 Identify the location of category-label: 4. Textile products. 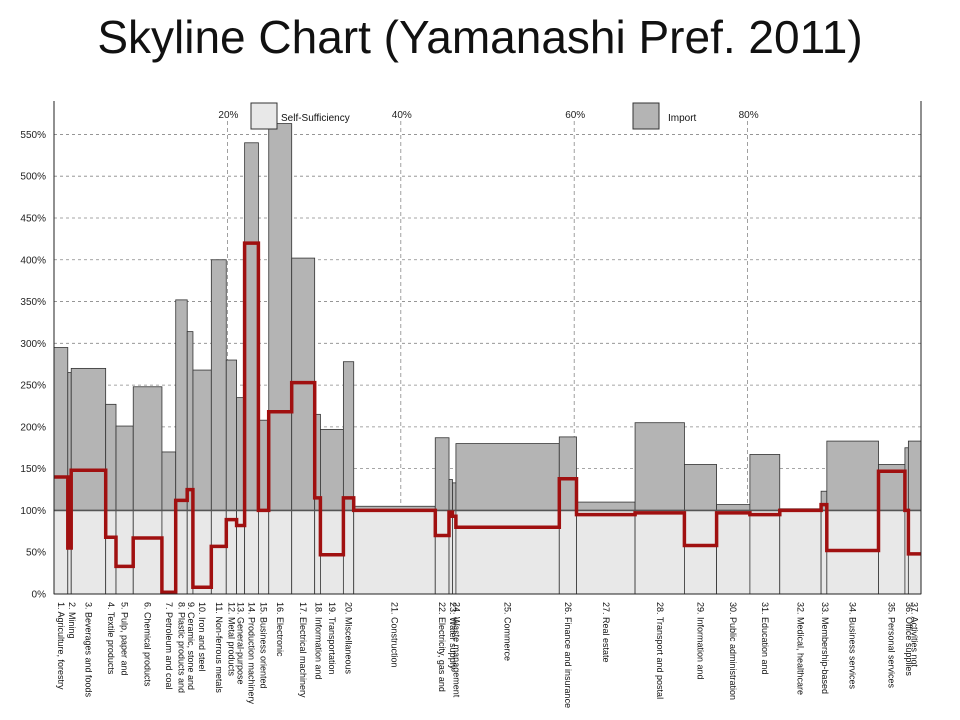
(111, 638).